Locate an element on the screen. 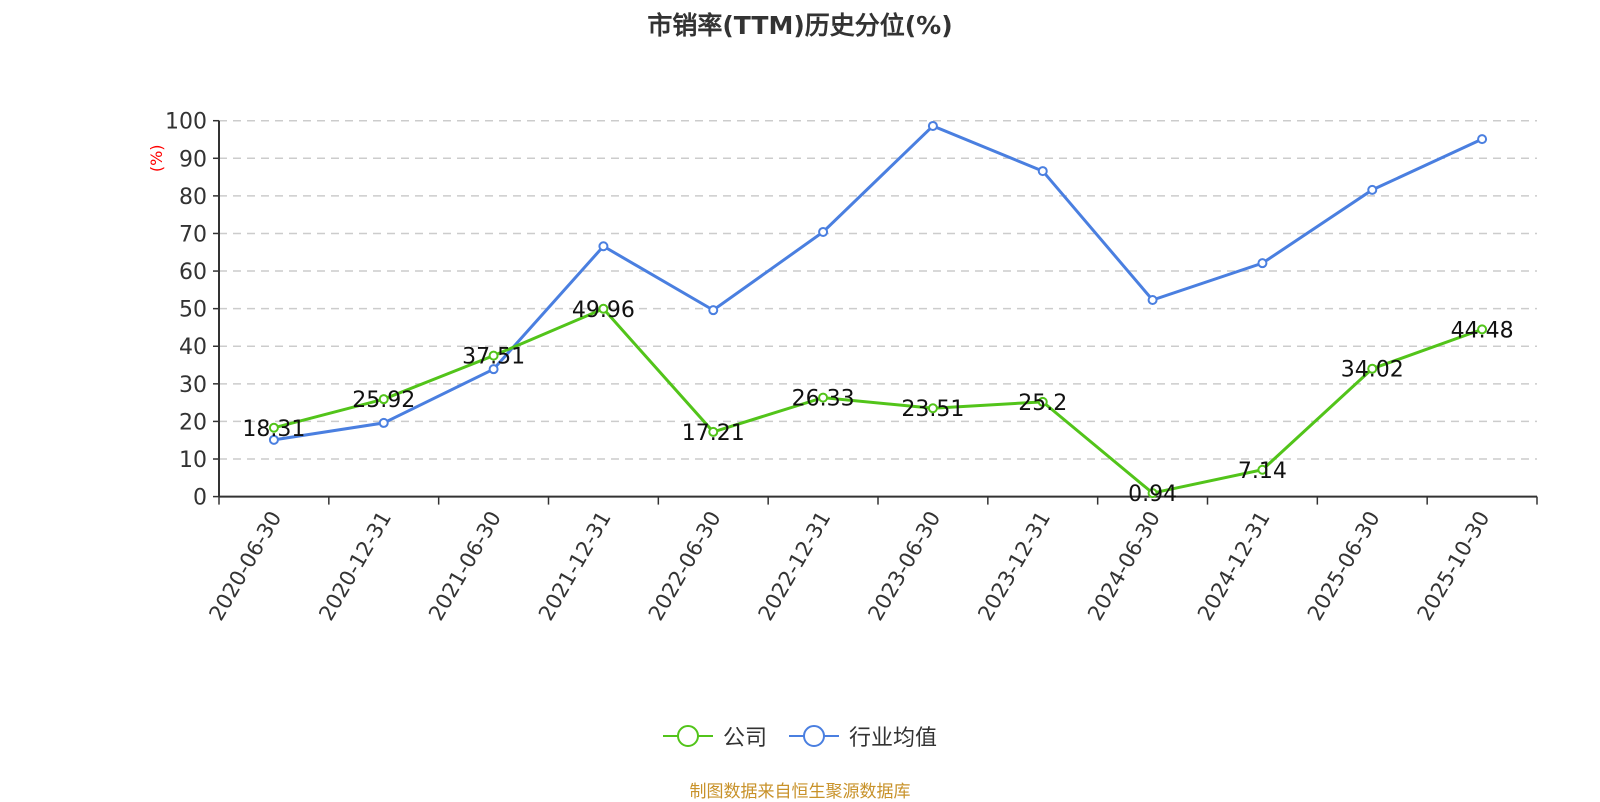  y-tick-label: 60 is located at coordinates (193, 272).